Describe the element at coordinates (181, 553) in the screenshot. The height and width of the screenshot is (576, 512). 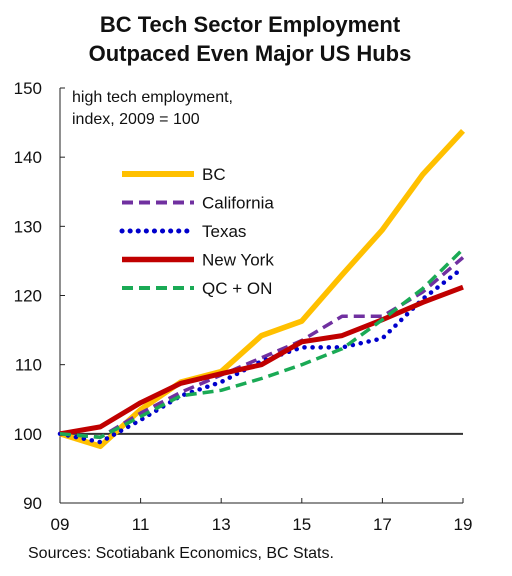
I see `source-note: Sources: Scotiabank Economics, BC Stats.` at that location.